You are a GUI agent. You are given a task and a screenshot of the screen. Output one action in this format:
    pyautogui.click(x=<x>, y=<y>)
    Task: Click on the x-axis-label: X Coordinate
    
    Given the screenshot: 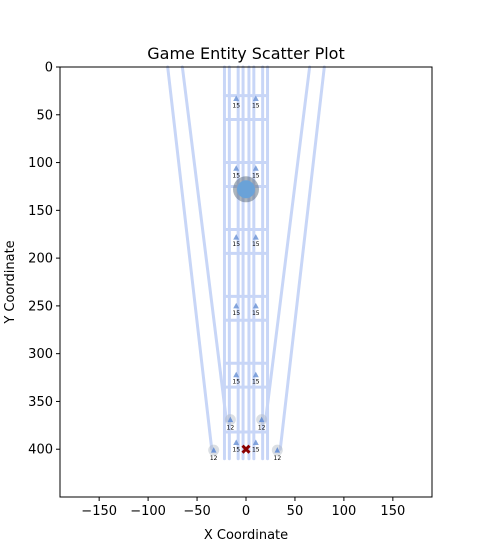 What is the action you would take?
    pyautogui.click(x=246, y=535)
    